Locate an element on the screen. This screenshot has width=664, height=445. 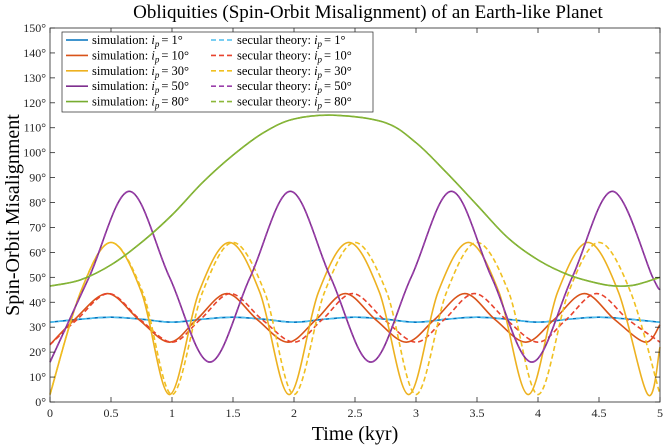
x-tick-label: 0.5 is located at coordinates (111, 413).